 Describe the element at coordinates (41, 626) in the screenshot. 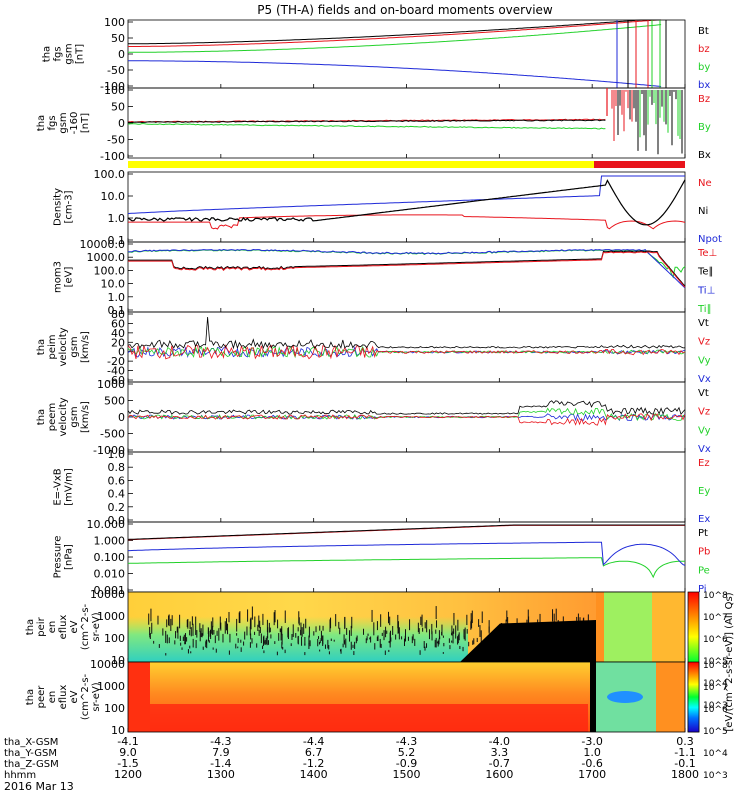

I see `y-axis-label: peir` at that location.